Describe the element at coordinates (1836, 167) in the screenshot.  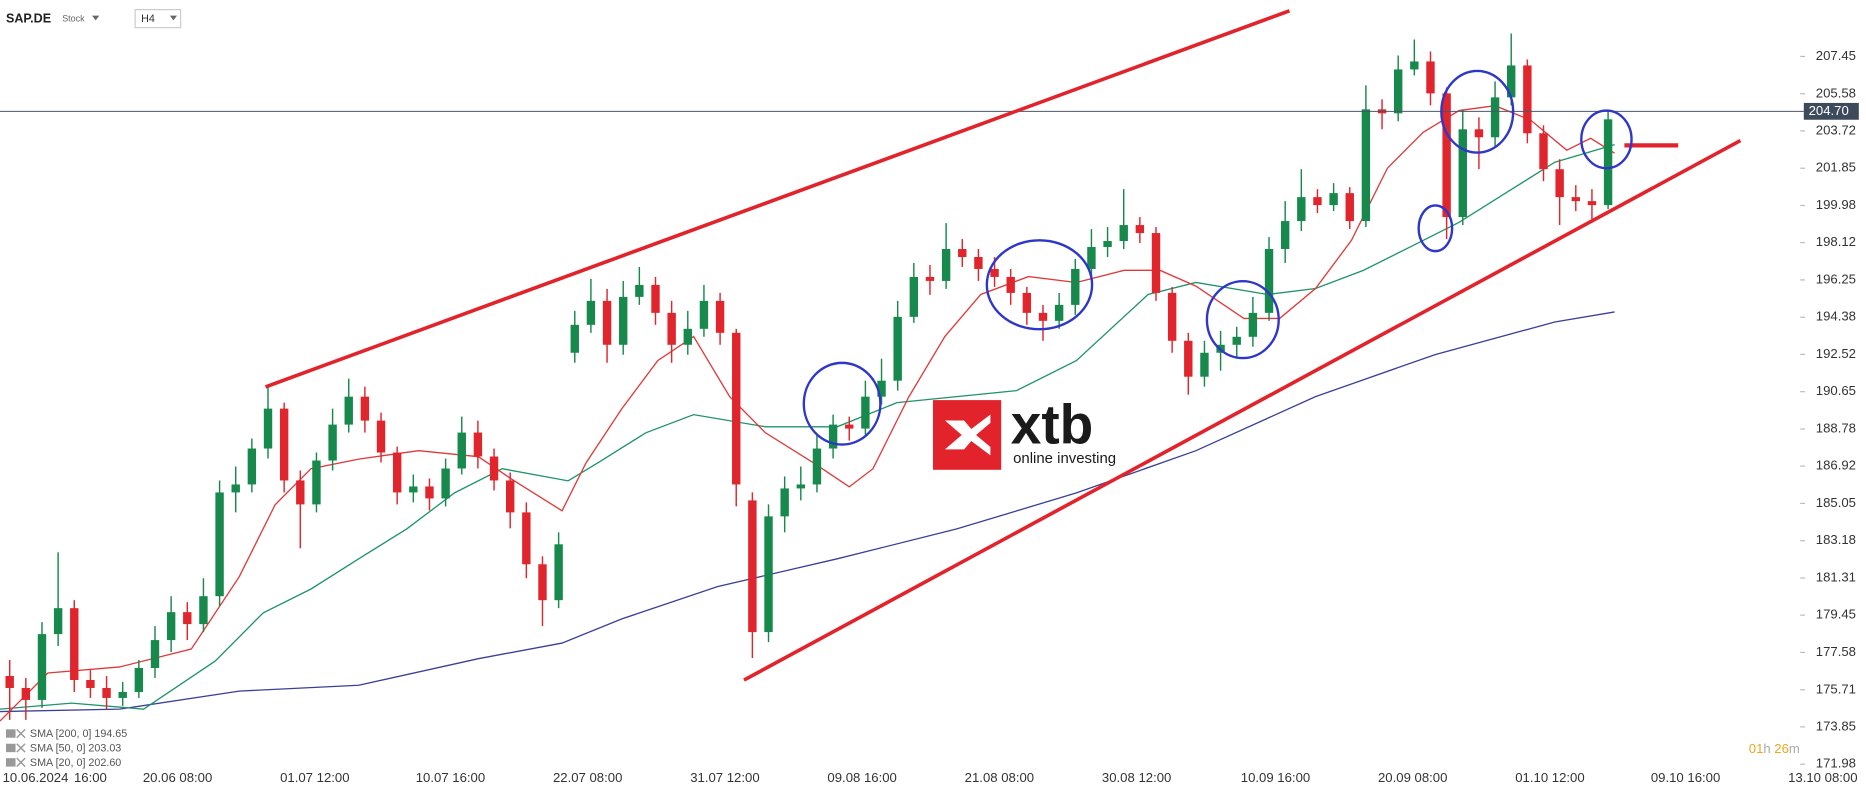
I see `y-tick-label: 201.85` at that location.